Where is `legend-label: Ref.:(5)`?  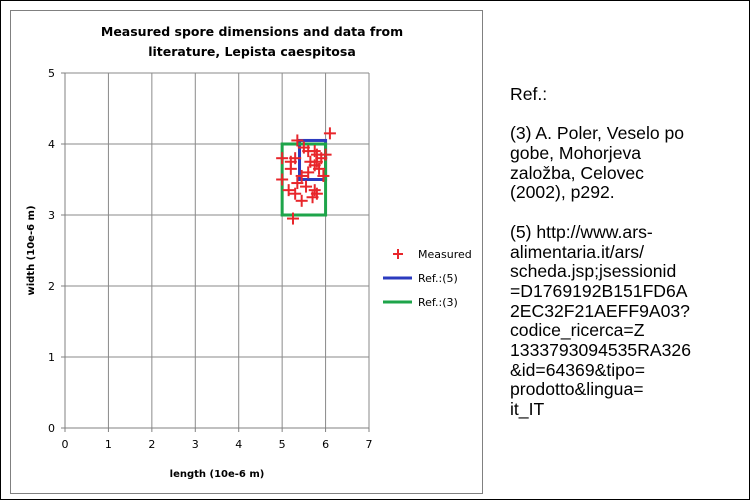
legend-label: Ref.:(5) is located at coordinates (438, 278).